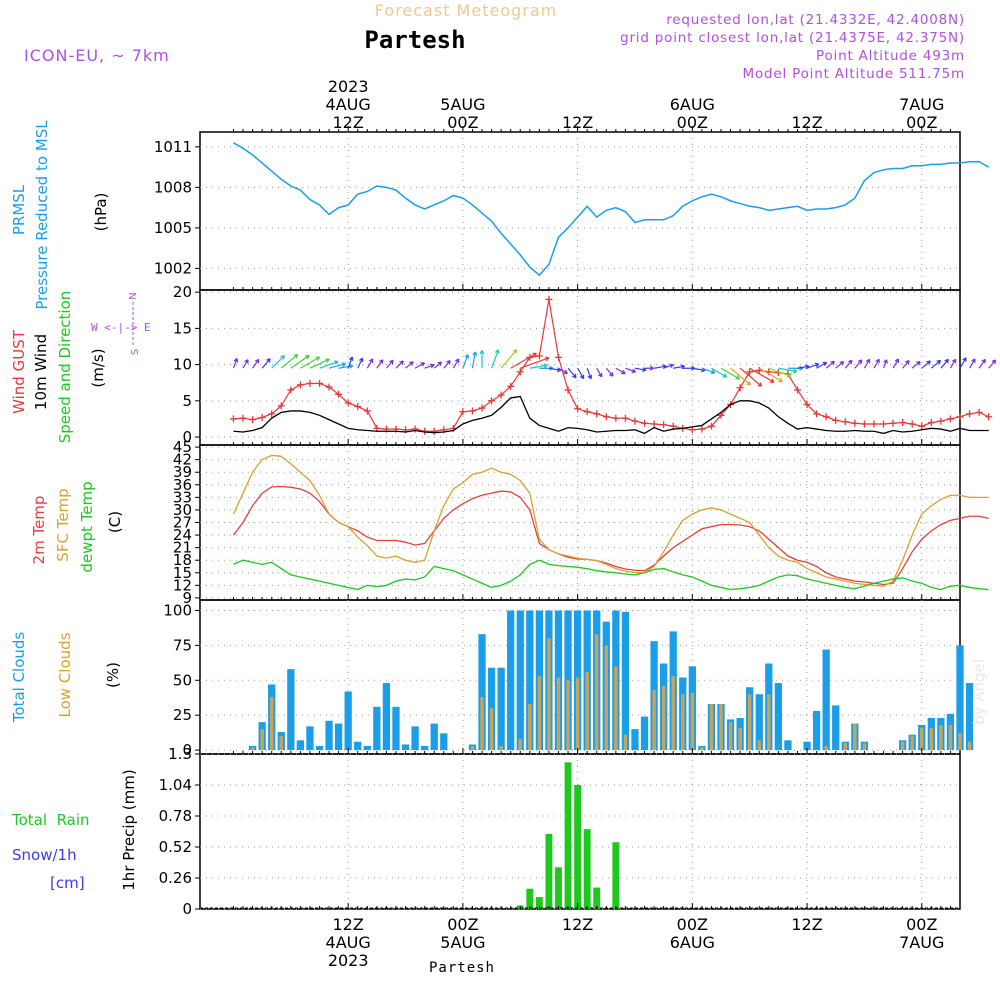  What do you see at coordinates (979, 692) in the screenshot?
I see `watermark: by Angel` at bounding box center [979, 692].